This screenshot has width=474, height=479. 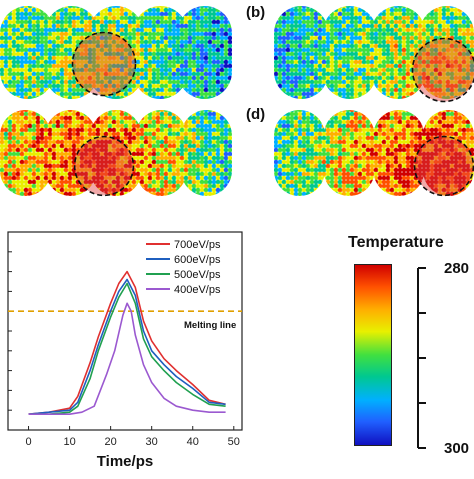 What do you see at coordinates (210, 325) in the screenshot?
I see `melting-line-label: Melting line` at bounding box center [210, 325].